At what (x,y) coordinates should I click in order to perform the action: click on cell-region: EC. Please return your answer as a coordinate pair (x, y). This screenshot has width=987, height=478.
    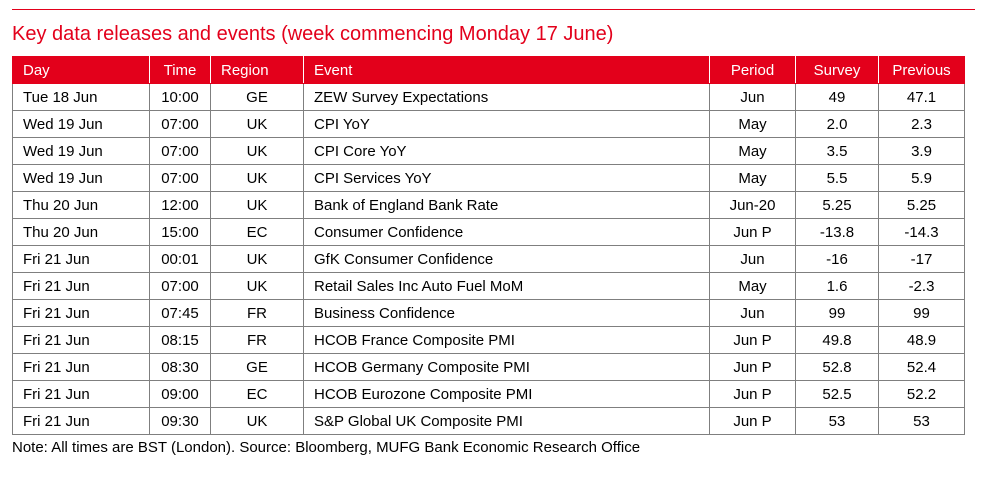
    Looking at the image, I should click on (257, 394).